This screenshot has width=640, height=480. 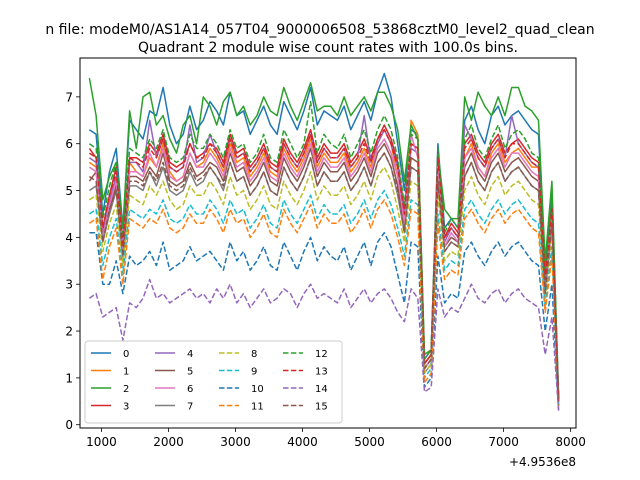 What do you see at coordinates (254, 354) in the screenshot?
I see `legend-label-8: 8` at bounding box center [254, 354].